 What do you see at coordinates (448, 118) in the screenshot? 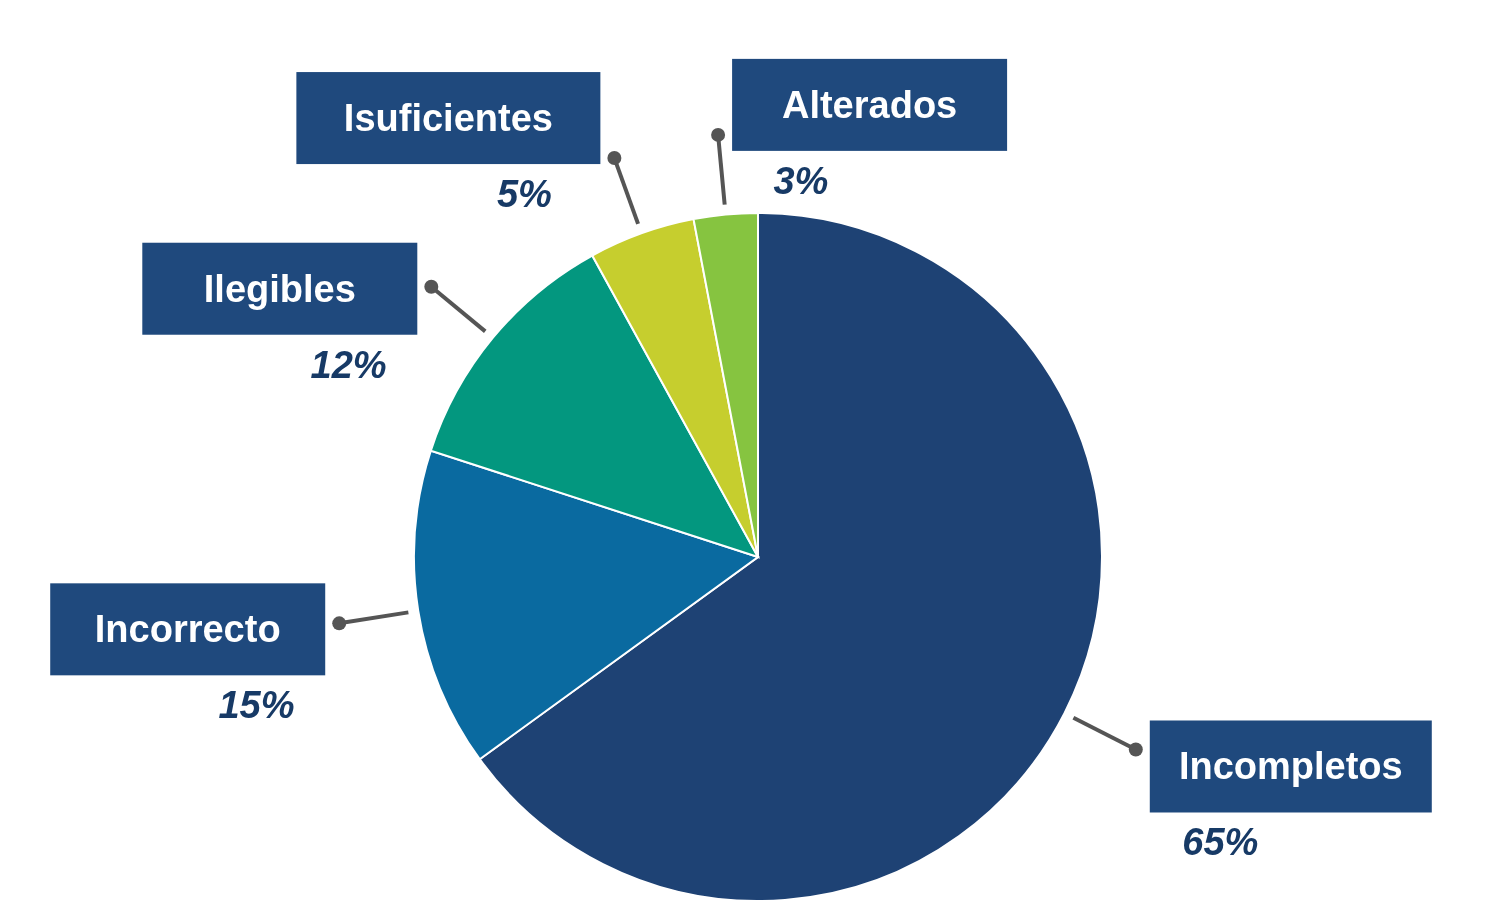
I see `slice-label: Isuficientes` at bounding box center [448, 118].